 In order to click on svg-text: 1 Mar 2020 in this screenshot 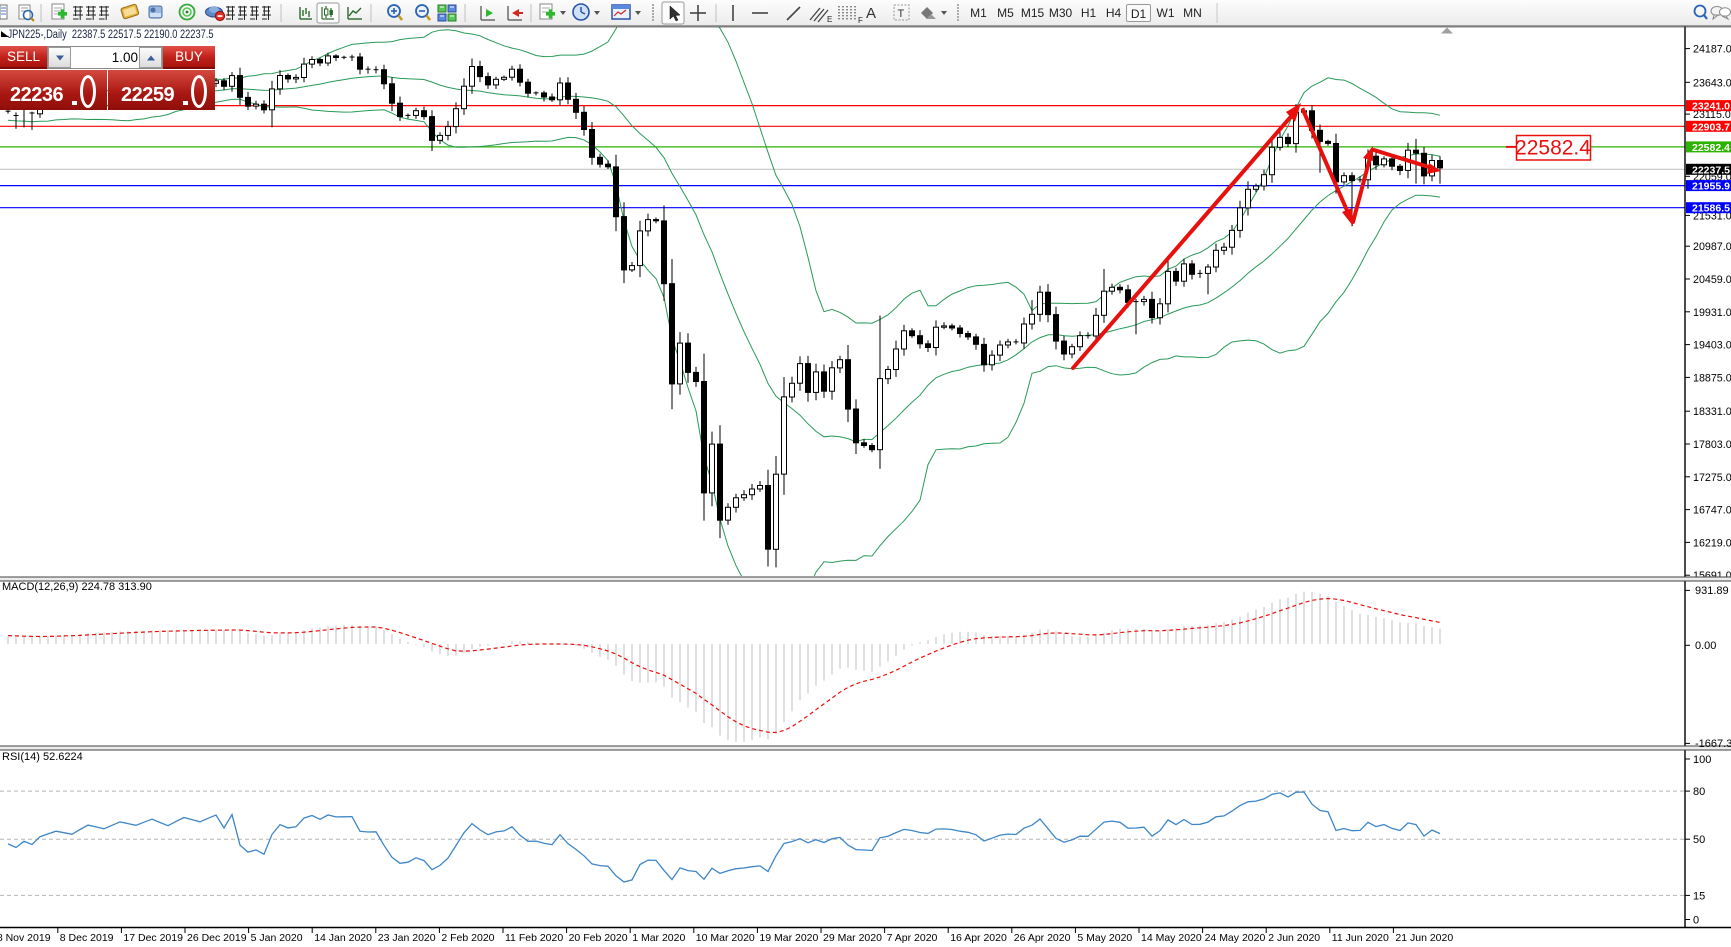, I will do `click(658, 938)`.